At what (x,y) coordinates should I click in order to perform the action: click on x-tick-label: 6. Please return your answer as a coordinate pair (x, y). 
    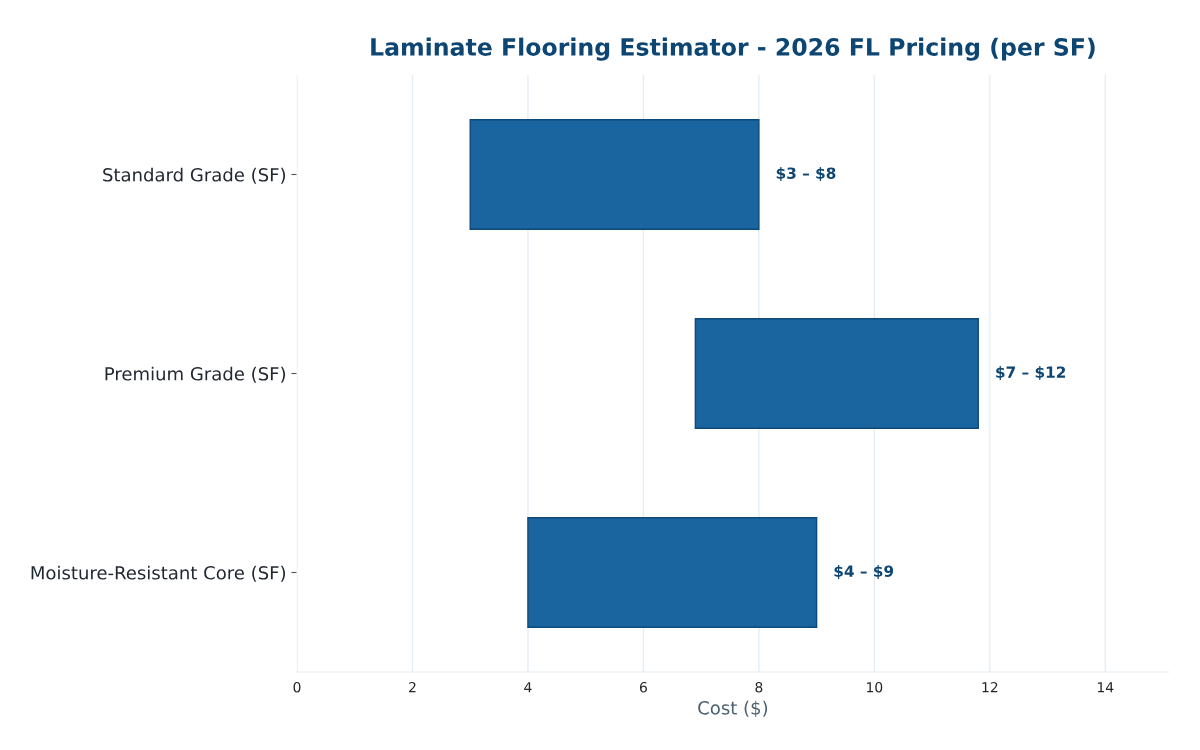
    Looking at the image, I should click on (643, 687).